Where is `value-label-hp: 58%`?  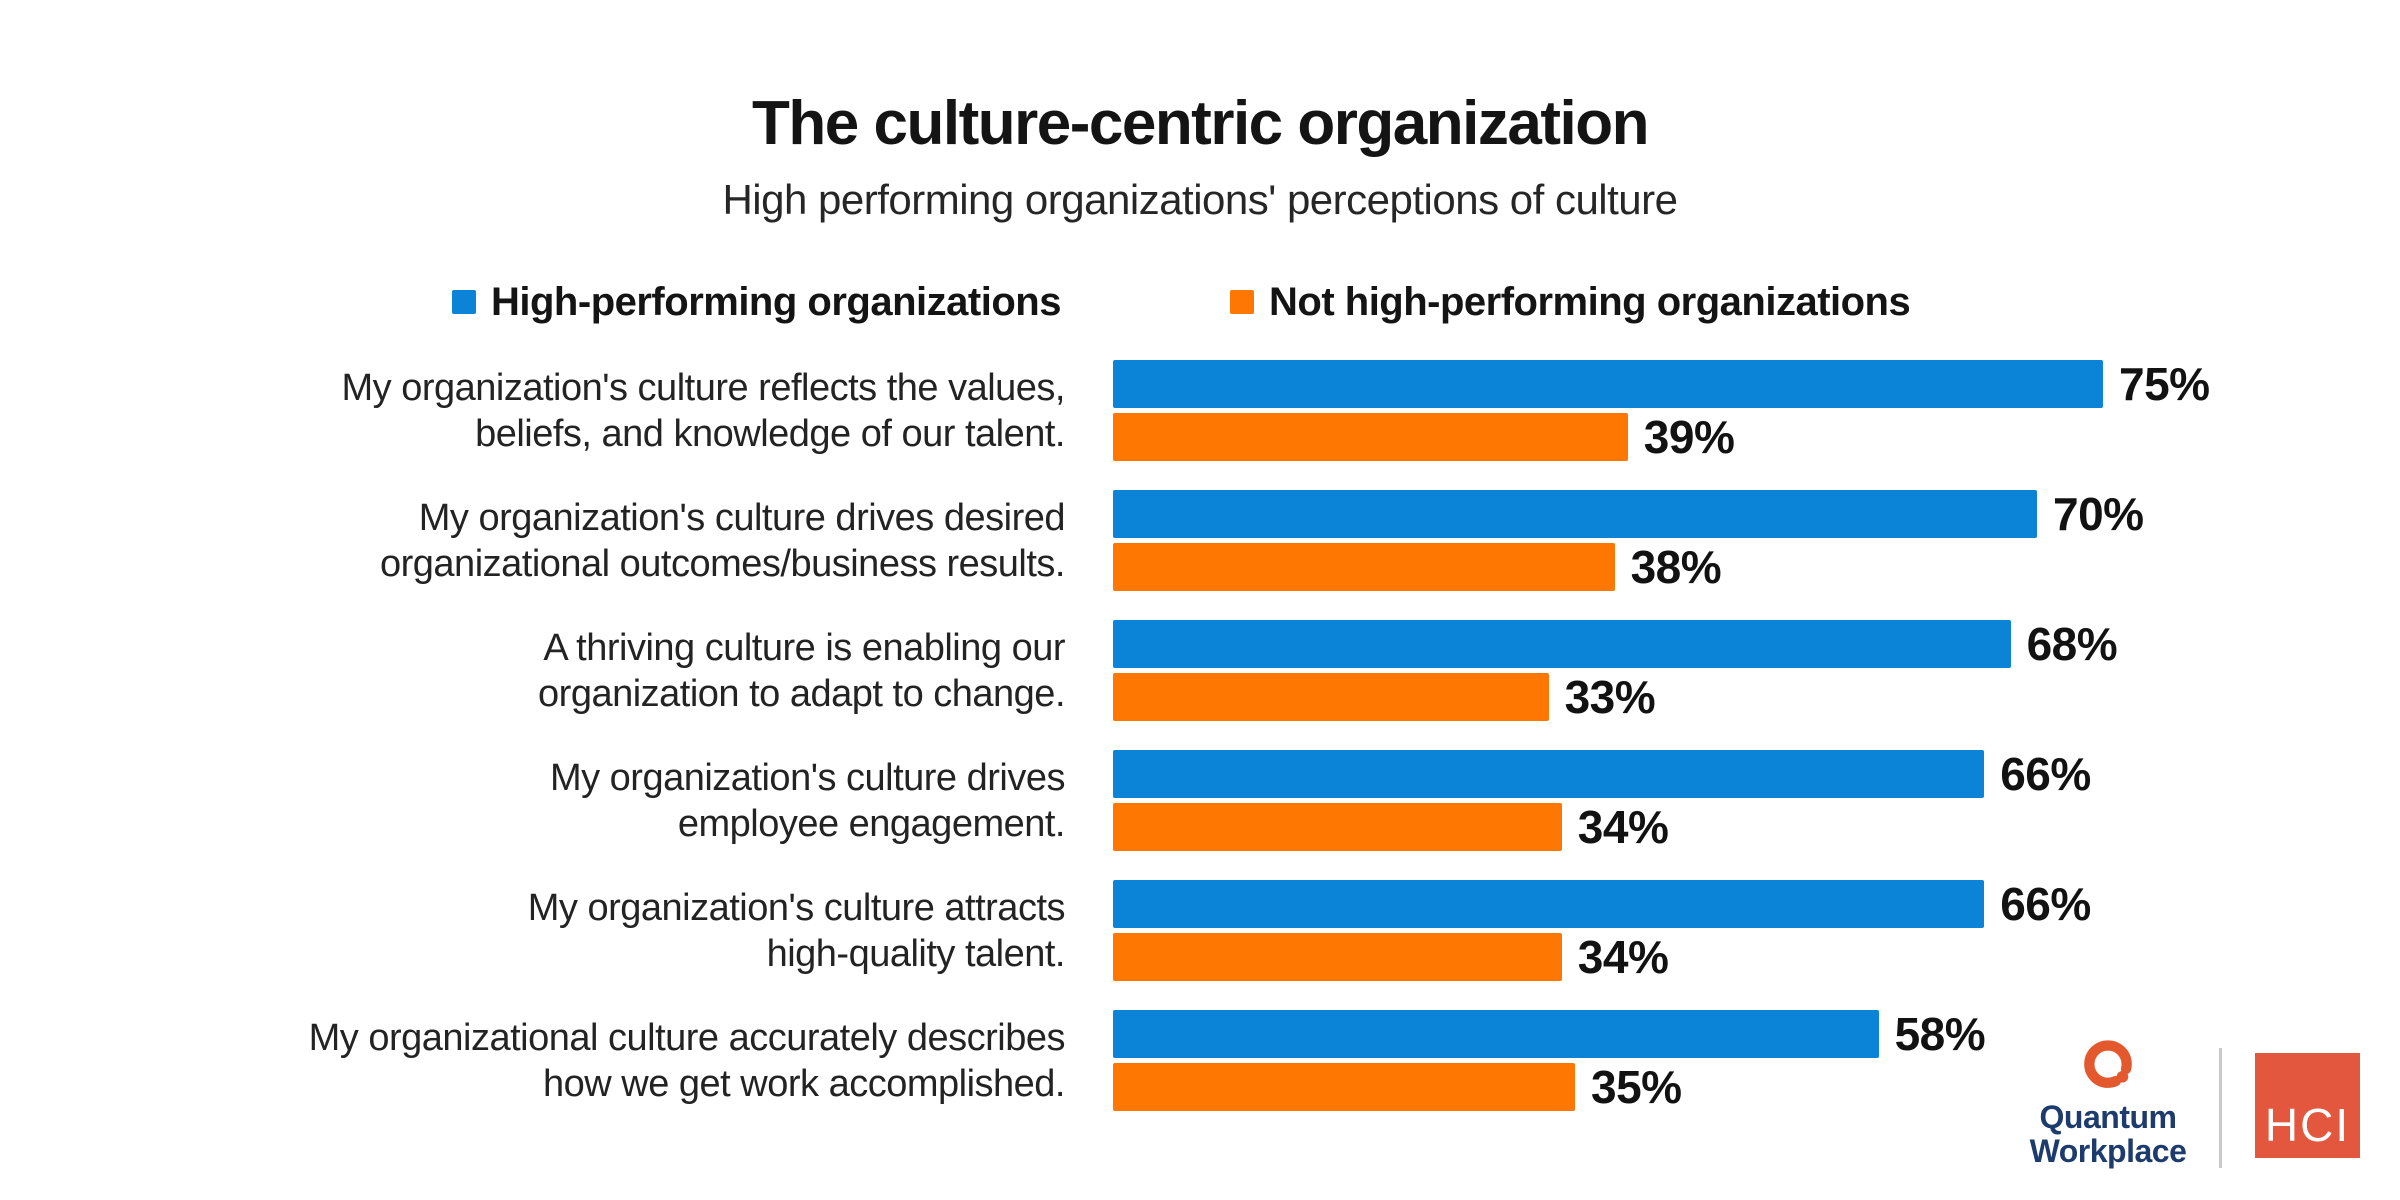 value-label-hp: 58% is located at coordinates (1940, 1034).